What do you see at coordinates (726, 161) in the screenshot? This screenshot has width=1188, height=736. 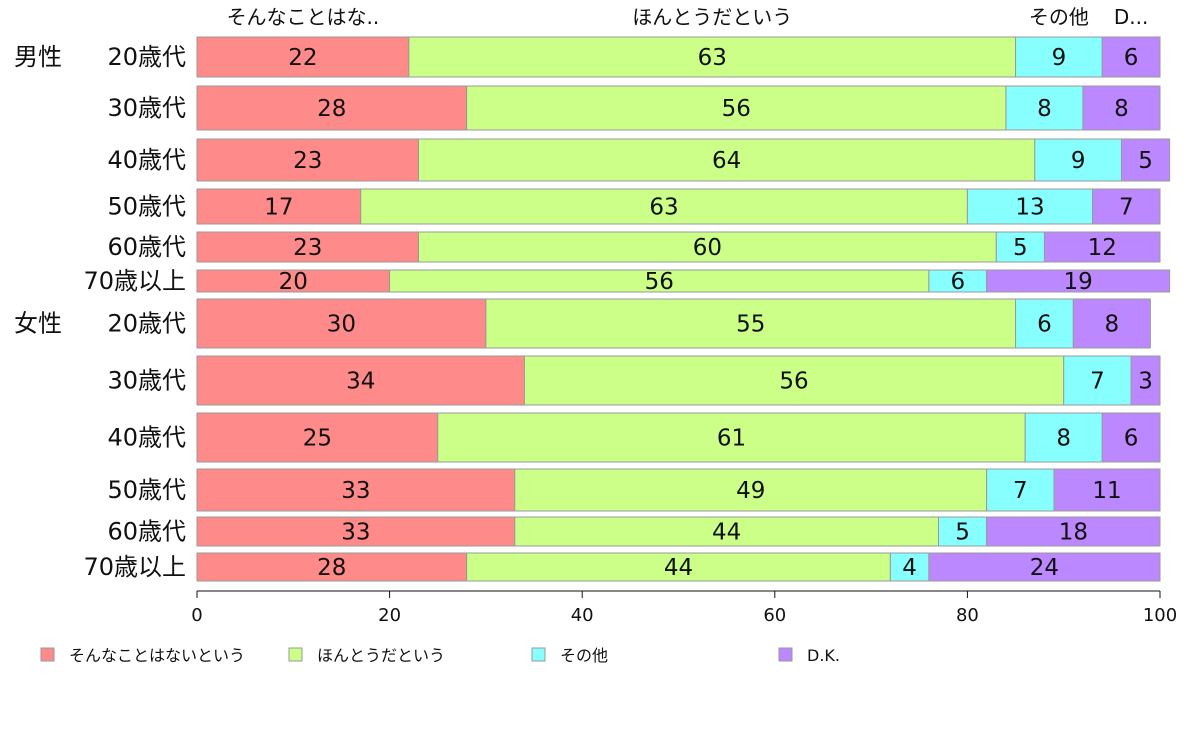 I see `data-label: 64` at bounding box center [726, 161].